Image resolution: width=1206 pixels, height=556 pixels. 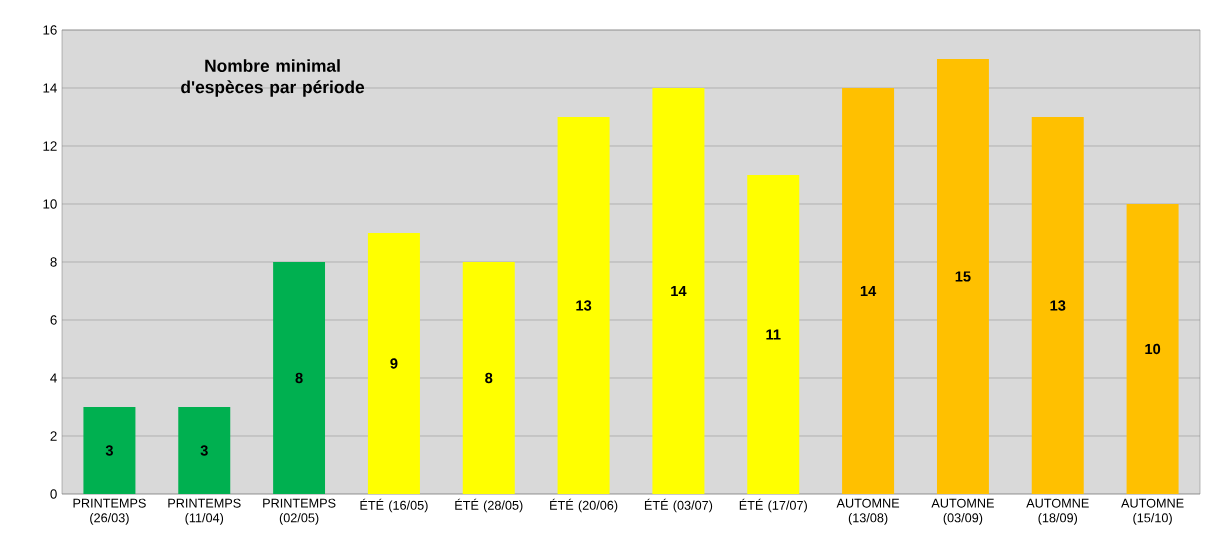 What do you see at coordinates (204, 511) in the screenshot?
I see `x-tick-label: PRINTEMPS (11/04)` at bounding box center [204, 511].